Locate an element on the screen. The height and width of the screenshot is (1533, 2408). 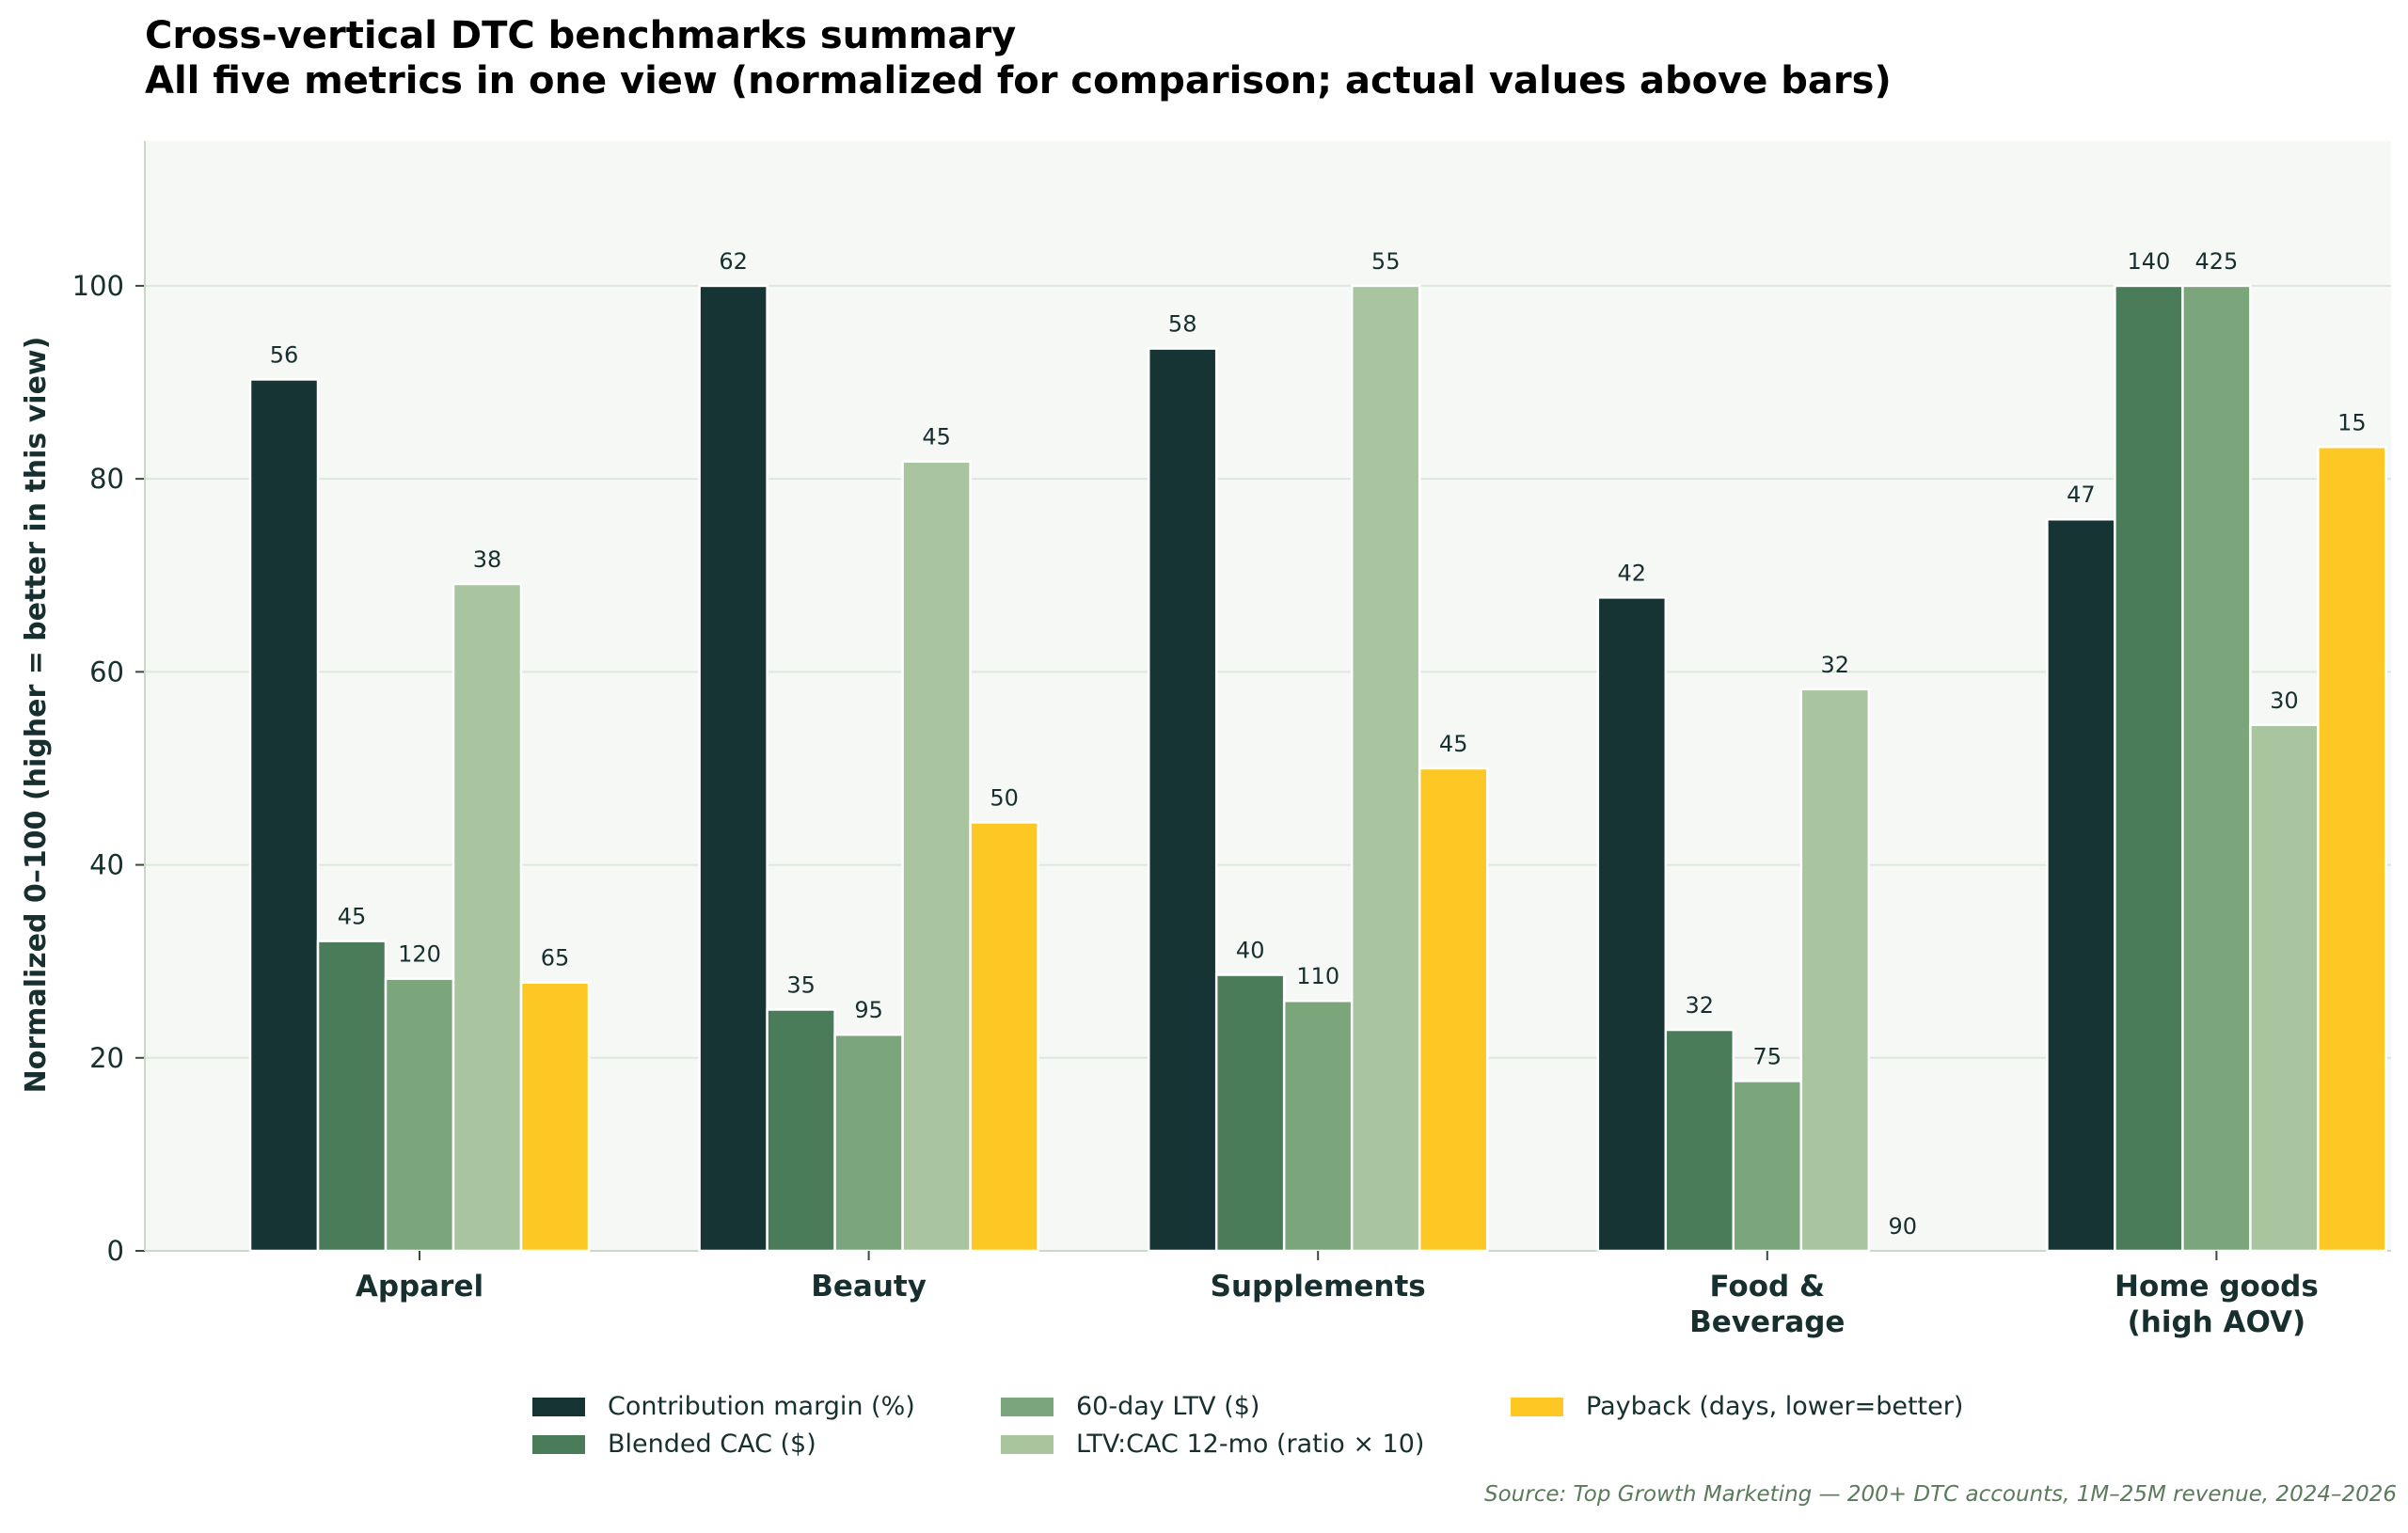
bar-value-label: 55 is located at coordinates (1386, 261).